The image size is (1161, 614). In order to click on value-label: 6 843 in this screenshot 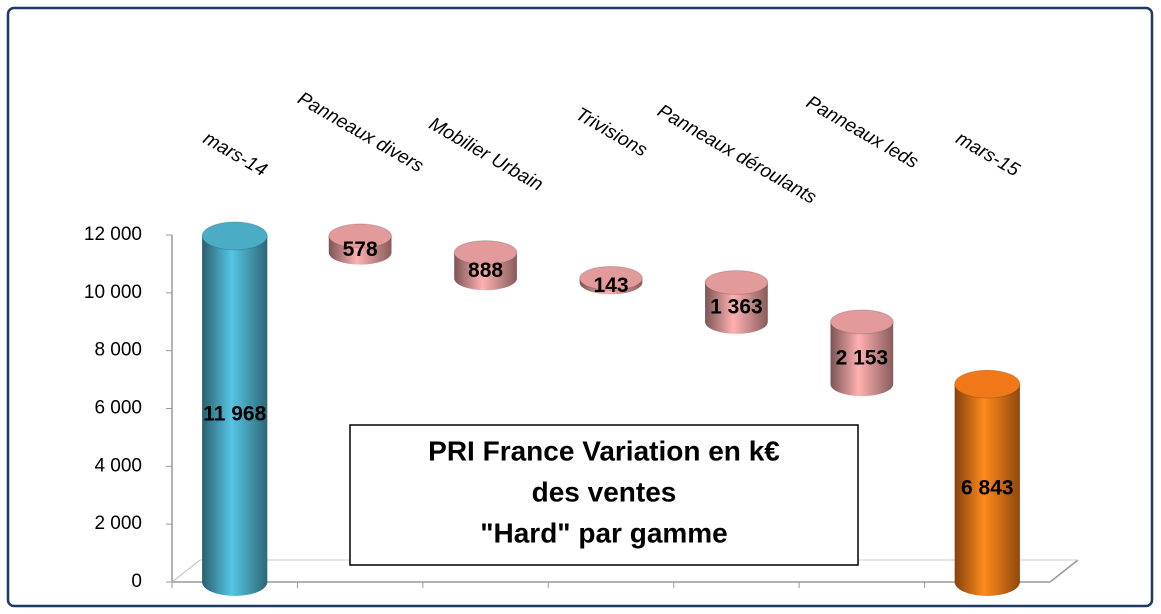, I will do `click(987, 488)`.